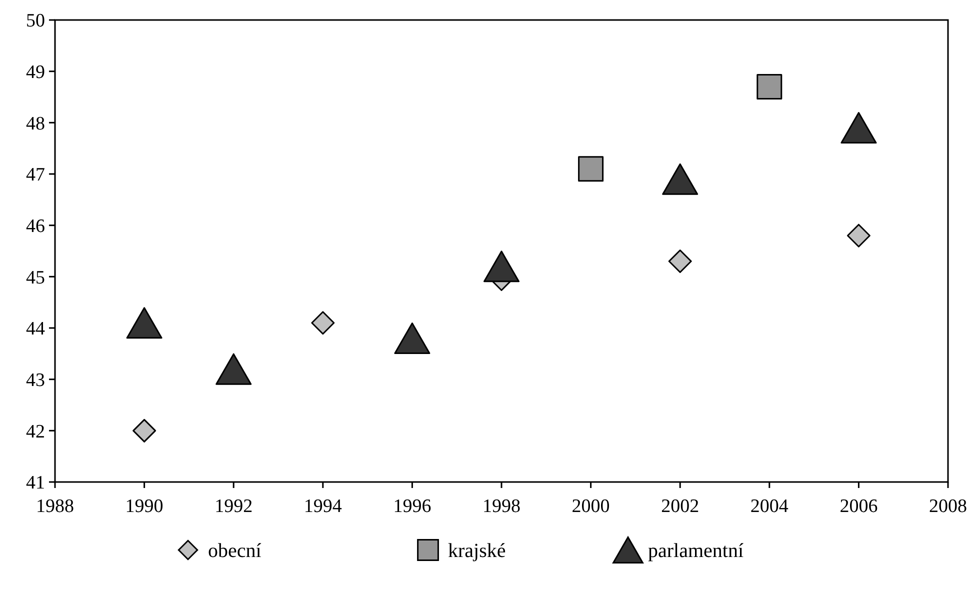  I want to click on y-tick-label: 43, so click(35, 380).